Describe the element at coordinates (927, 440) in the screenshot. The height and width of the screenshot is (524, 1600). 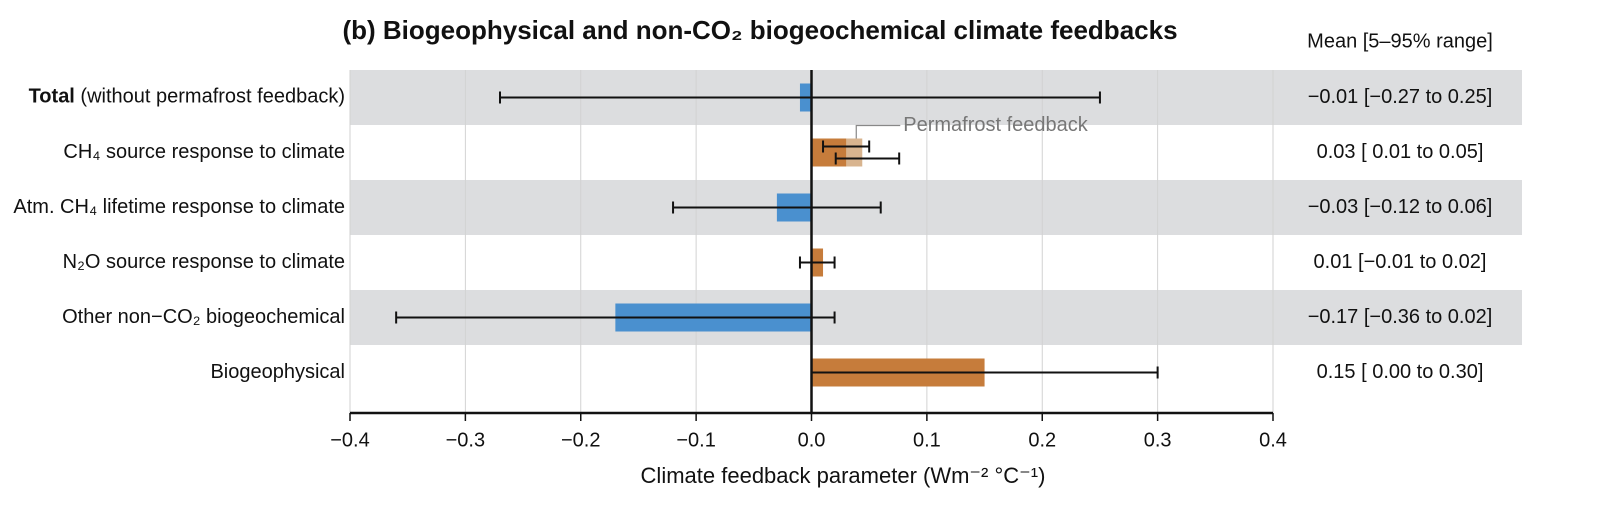
I see `x-tick-label: 0.1` at that location.